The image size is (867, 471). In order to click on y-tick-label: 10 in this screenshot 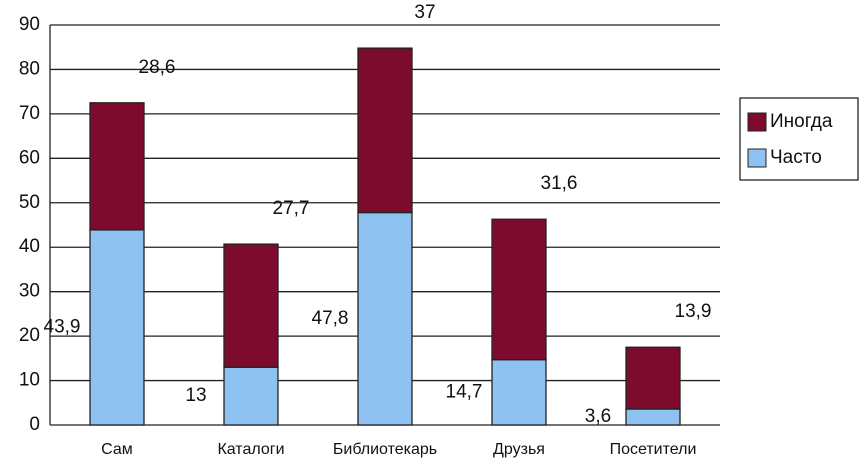, I will do `click(29, 380)`.